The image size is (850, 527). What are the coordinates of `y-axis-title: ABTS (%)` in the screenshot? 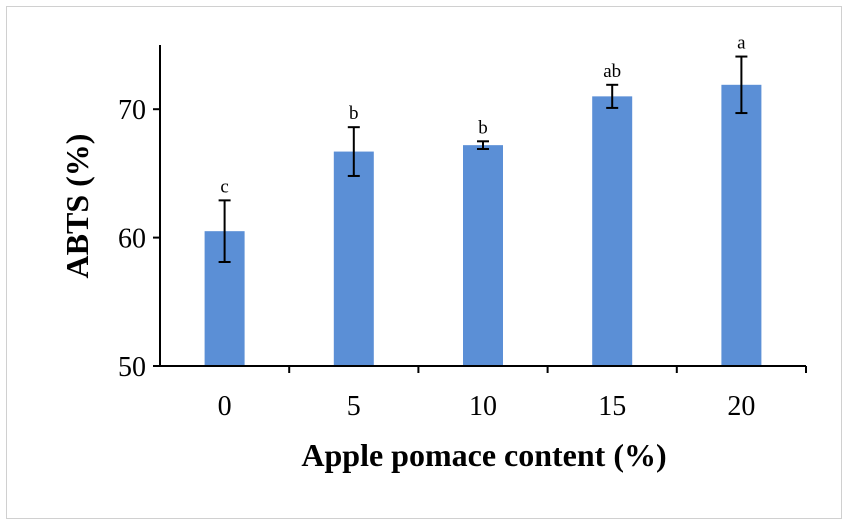 It's located at (77, 206).